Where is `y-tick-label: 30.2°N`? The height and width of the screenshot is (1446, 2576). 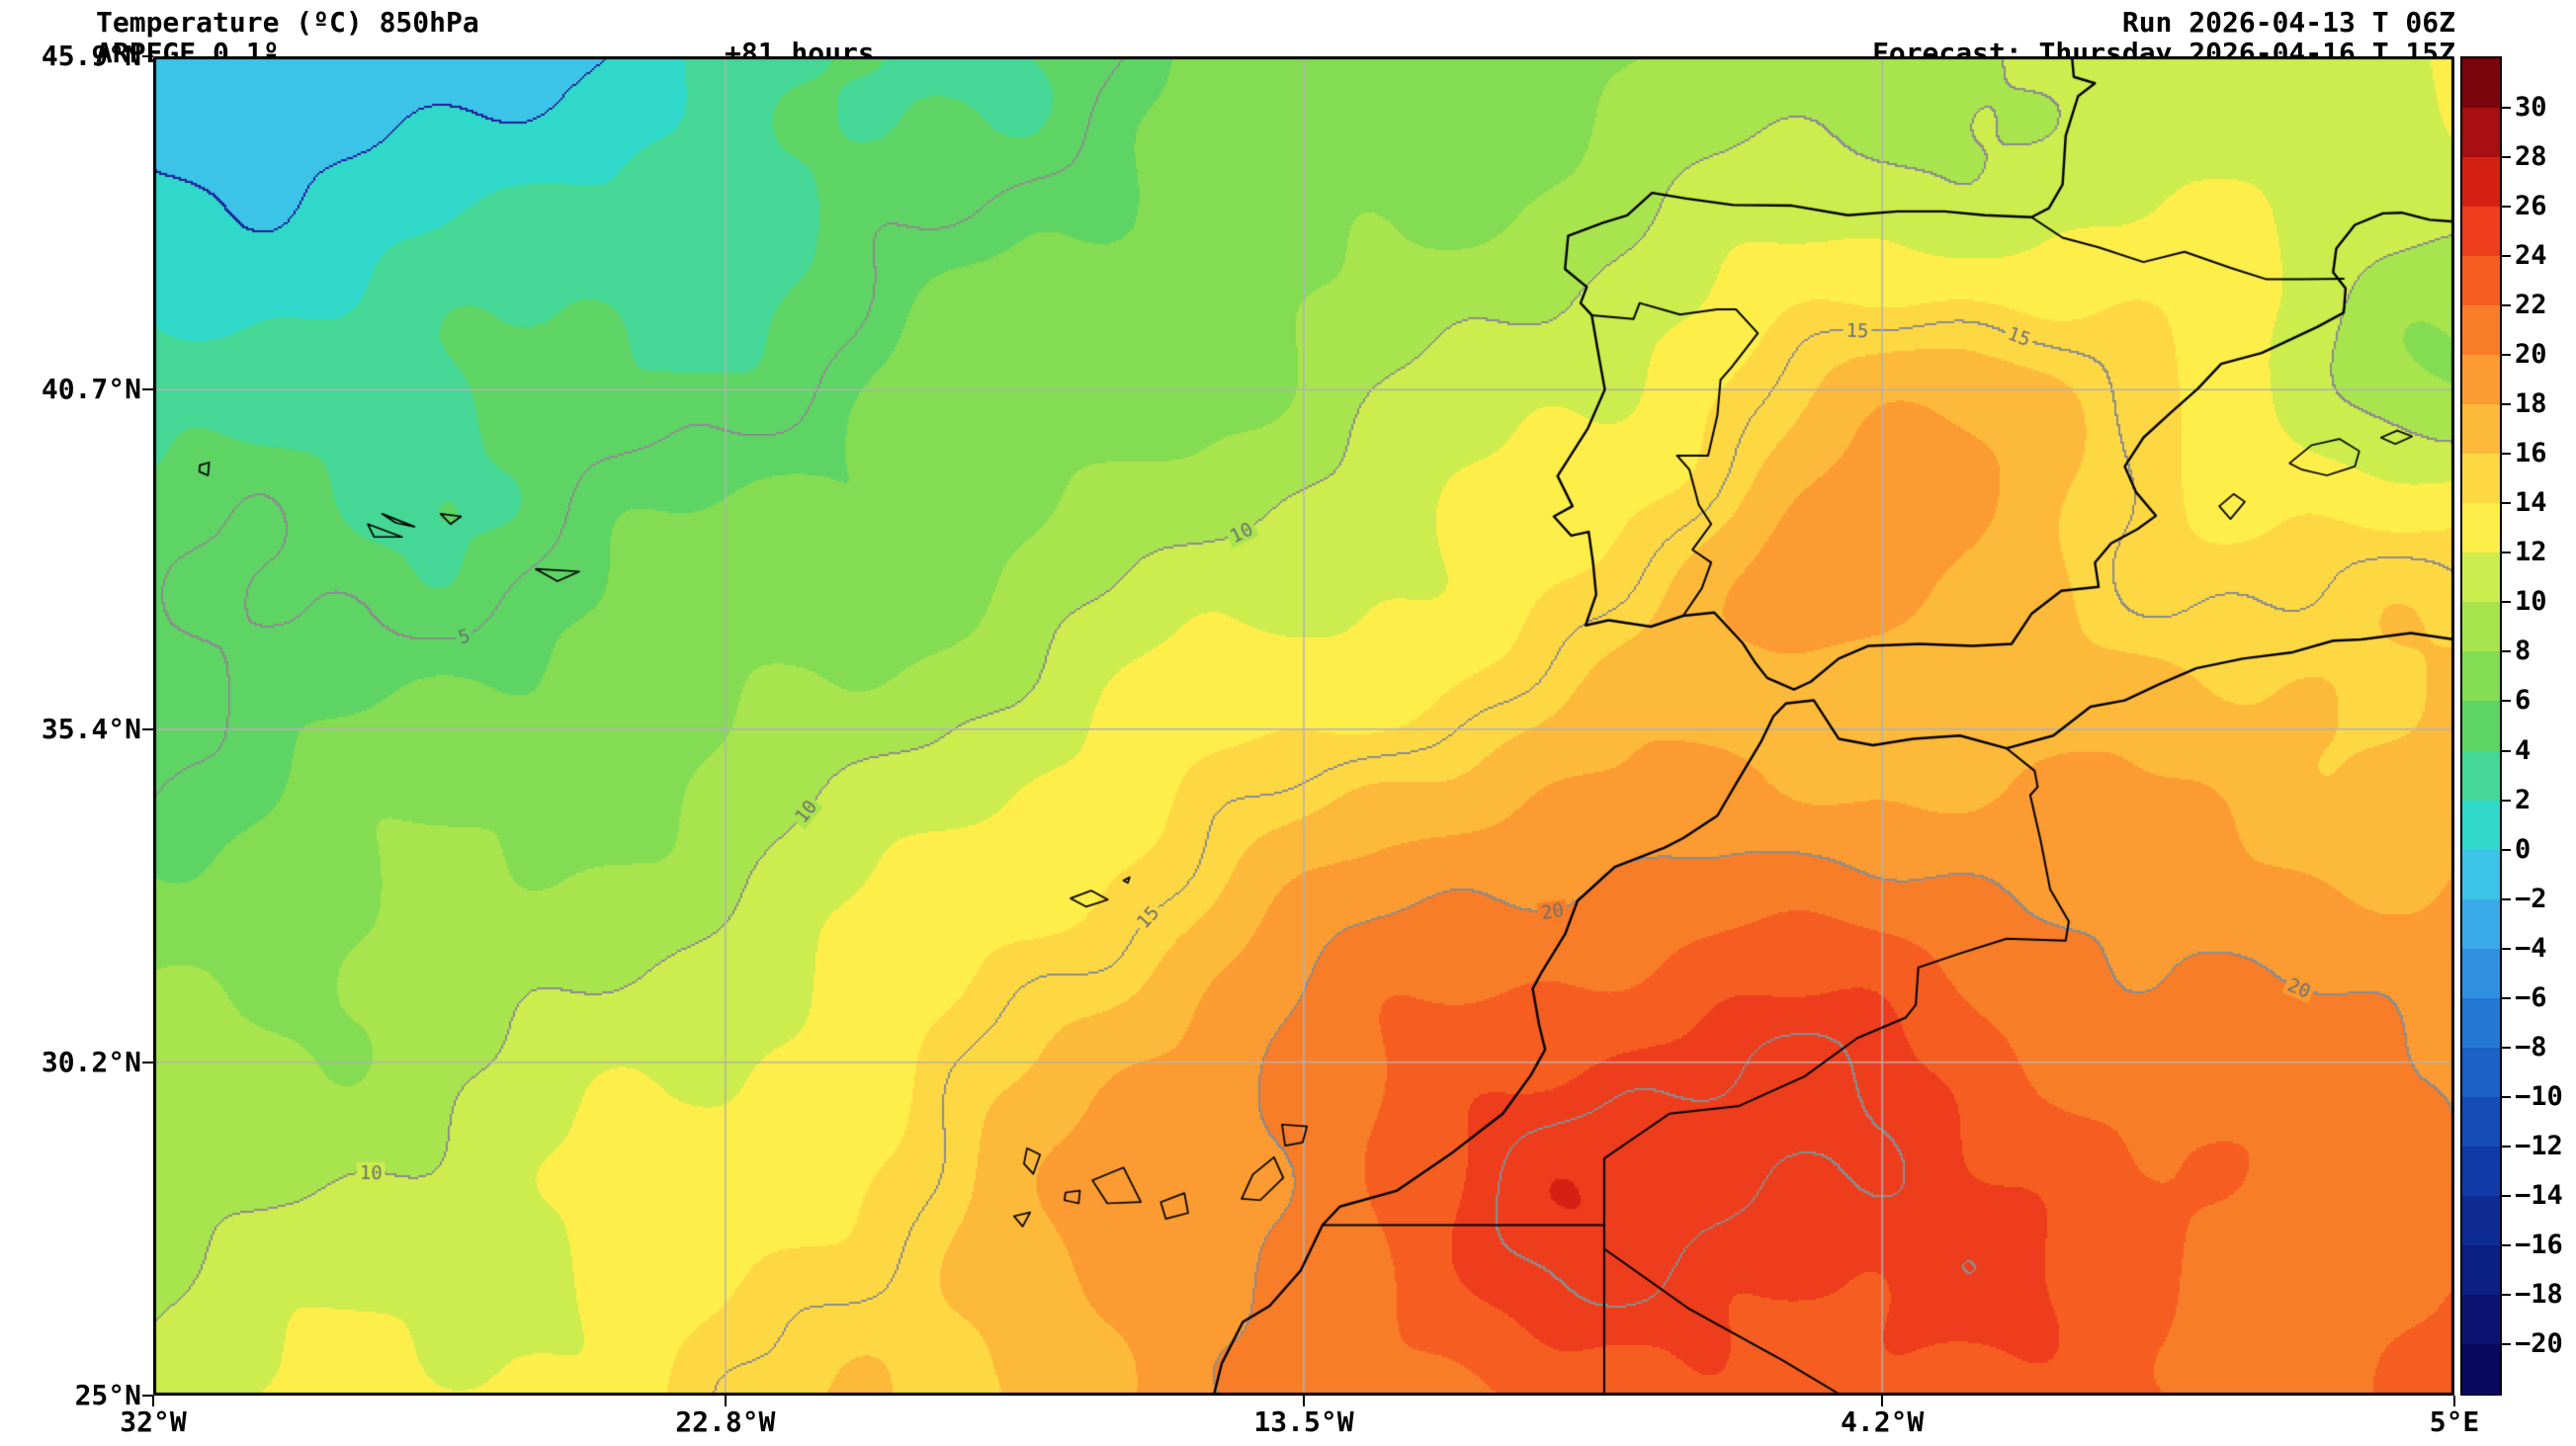
y-tick-label: 30.2°N is located at coordinates (91, 1061).